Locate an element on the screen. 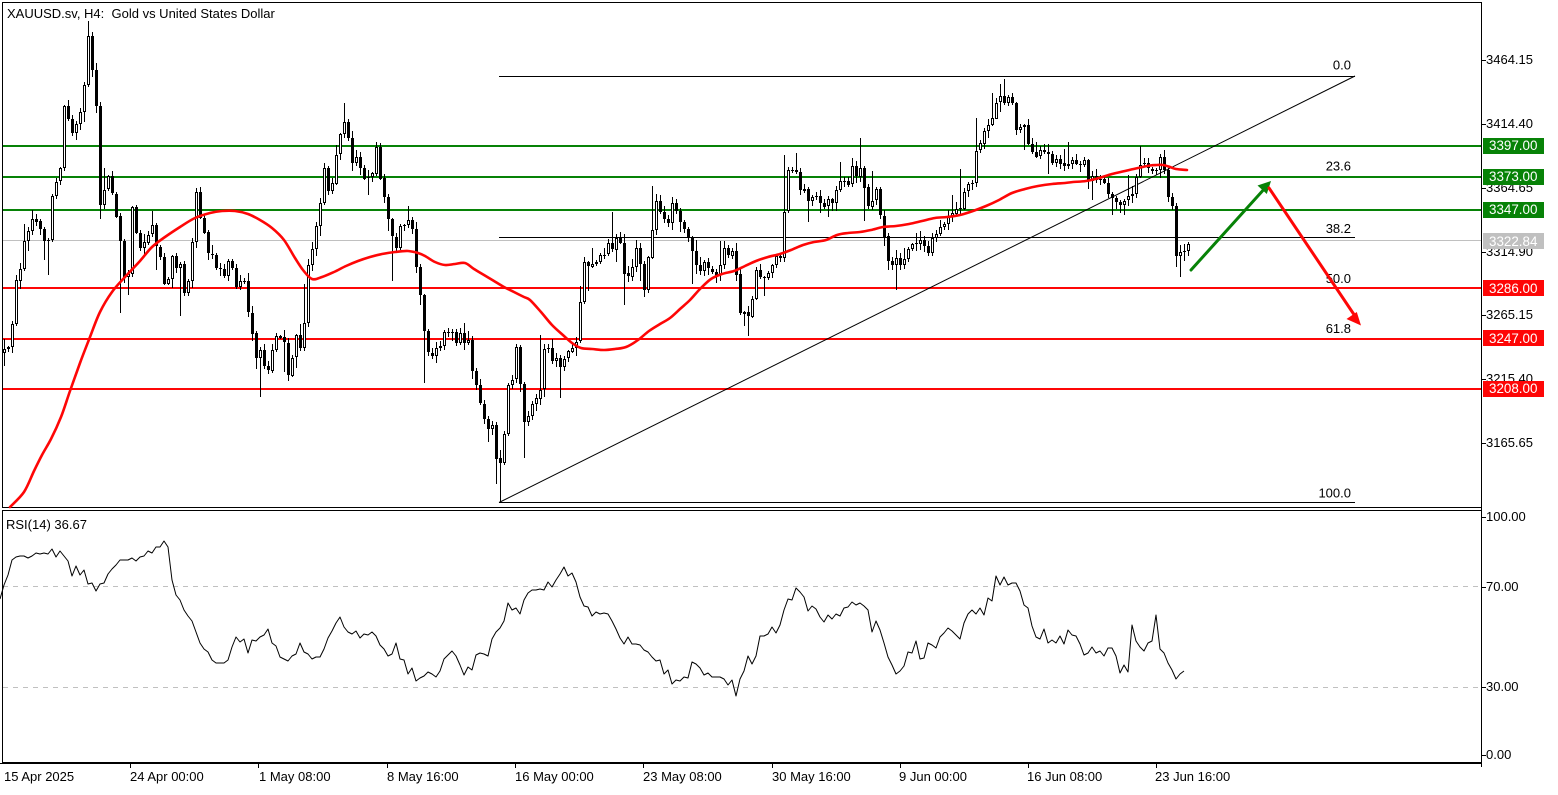 The width and height of the screenshot is (1558, 795). svg-text: 23 May 08:00 is located at coordinates (682, 776).